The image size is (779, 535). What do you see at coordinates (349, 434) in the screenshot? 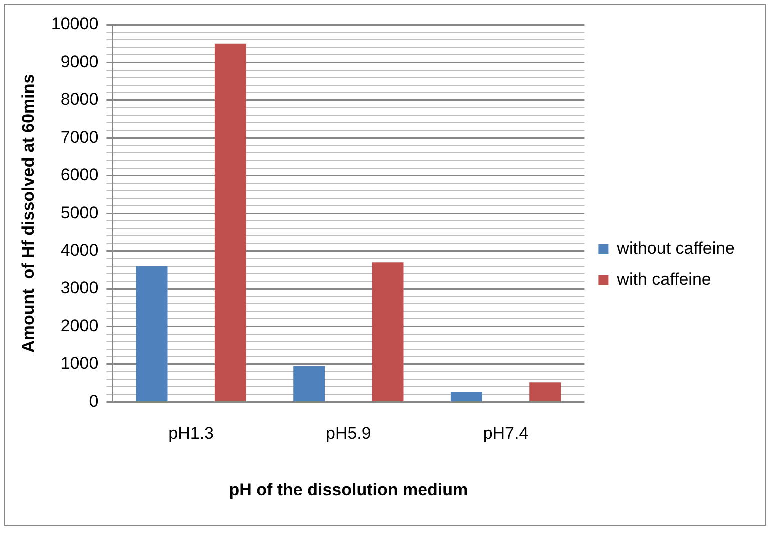
I see `x-tick-label: pH5.9` at bounding box center [349, 434].